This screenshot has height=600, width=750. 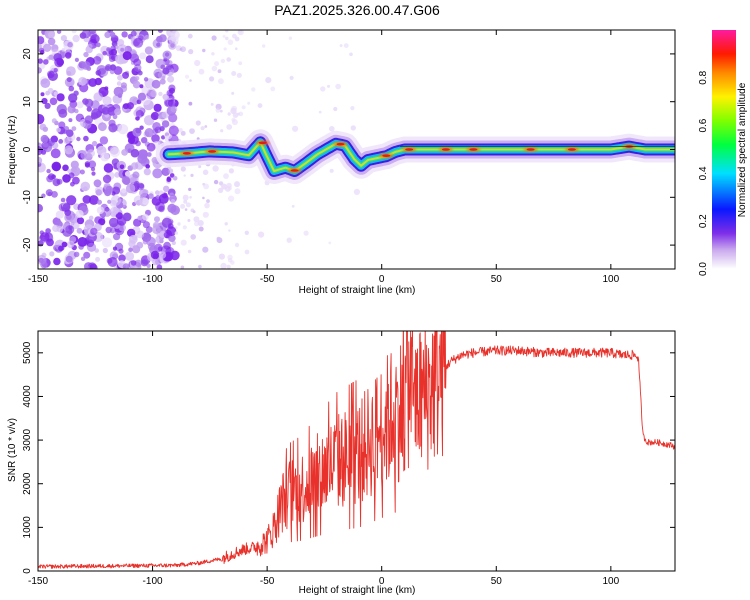 I want to click on snr-y-tick-label: 5000, so click(x=27, y=352).